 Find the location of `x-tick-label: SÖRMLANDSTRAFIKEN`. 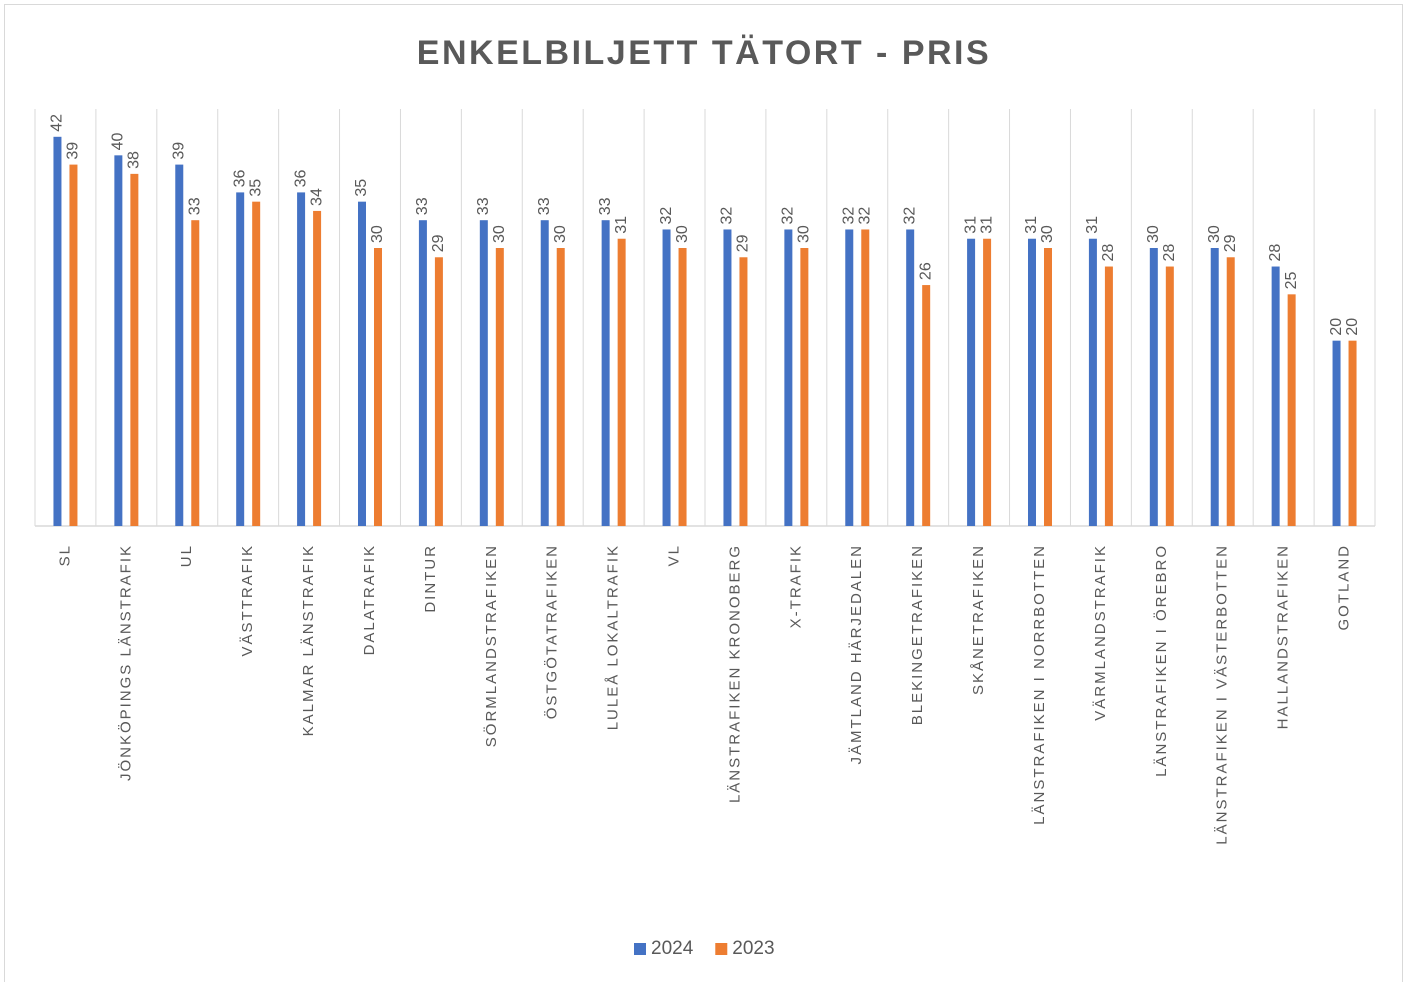

x-tick-label: SÖRMLANDSTRAFIKEN is located at coordinates (491, 645).